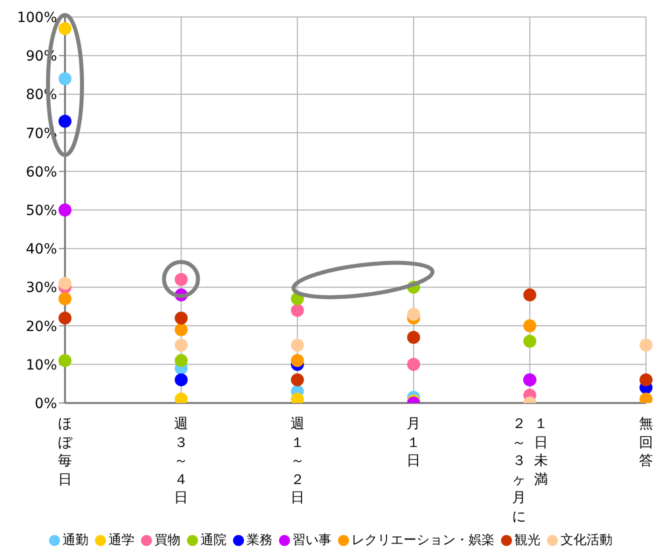 Image resolution: width=658 pixels, height=553 pixels. What do you see at coordinates (423, 540) in the screenshot?
I see `legend-label: レクリエーション・娯楽` at bounding box center [423, 540].